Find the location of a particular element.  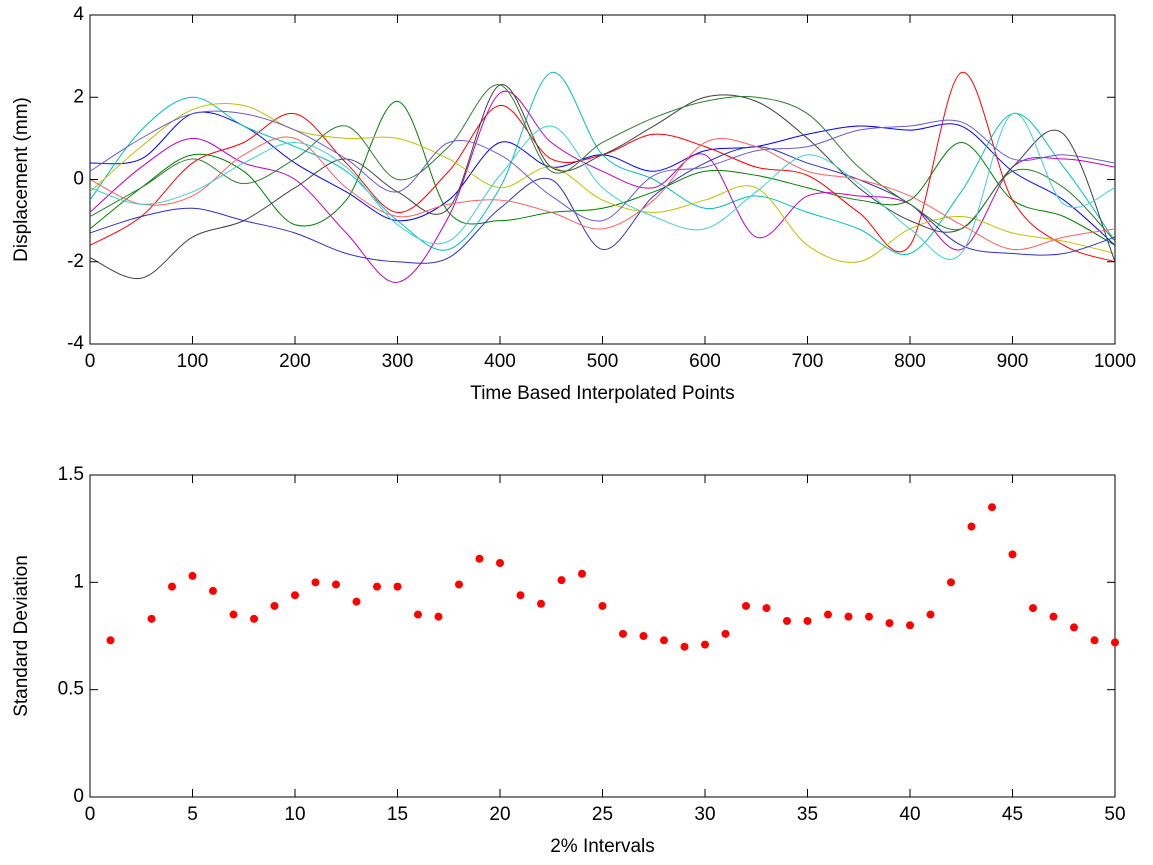

x-tick-label: 200 is located at coordinates (295, 361).